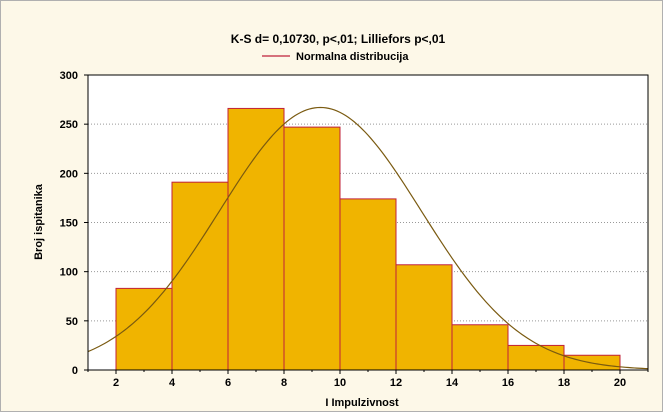 This screenshot has width=663, height=412. I want to click on x-tick-label: 2, so click(116, 383).